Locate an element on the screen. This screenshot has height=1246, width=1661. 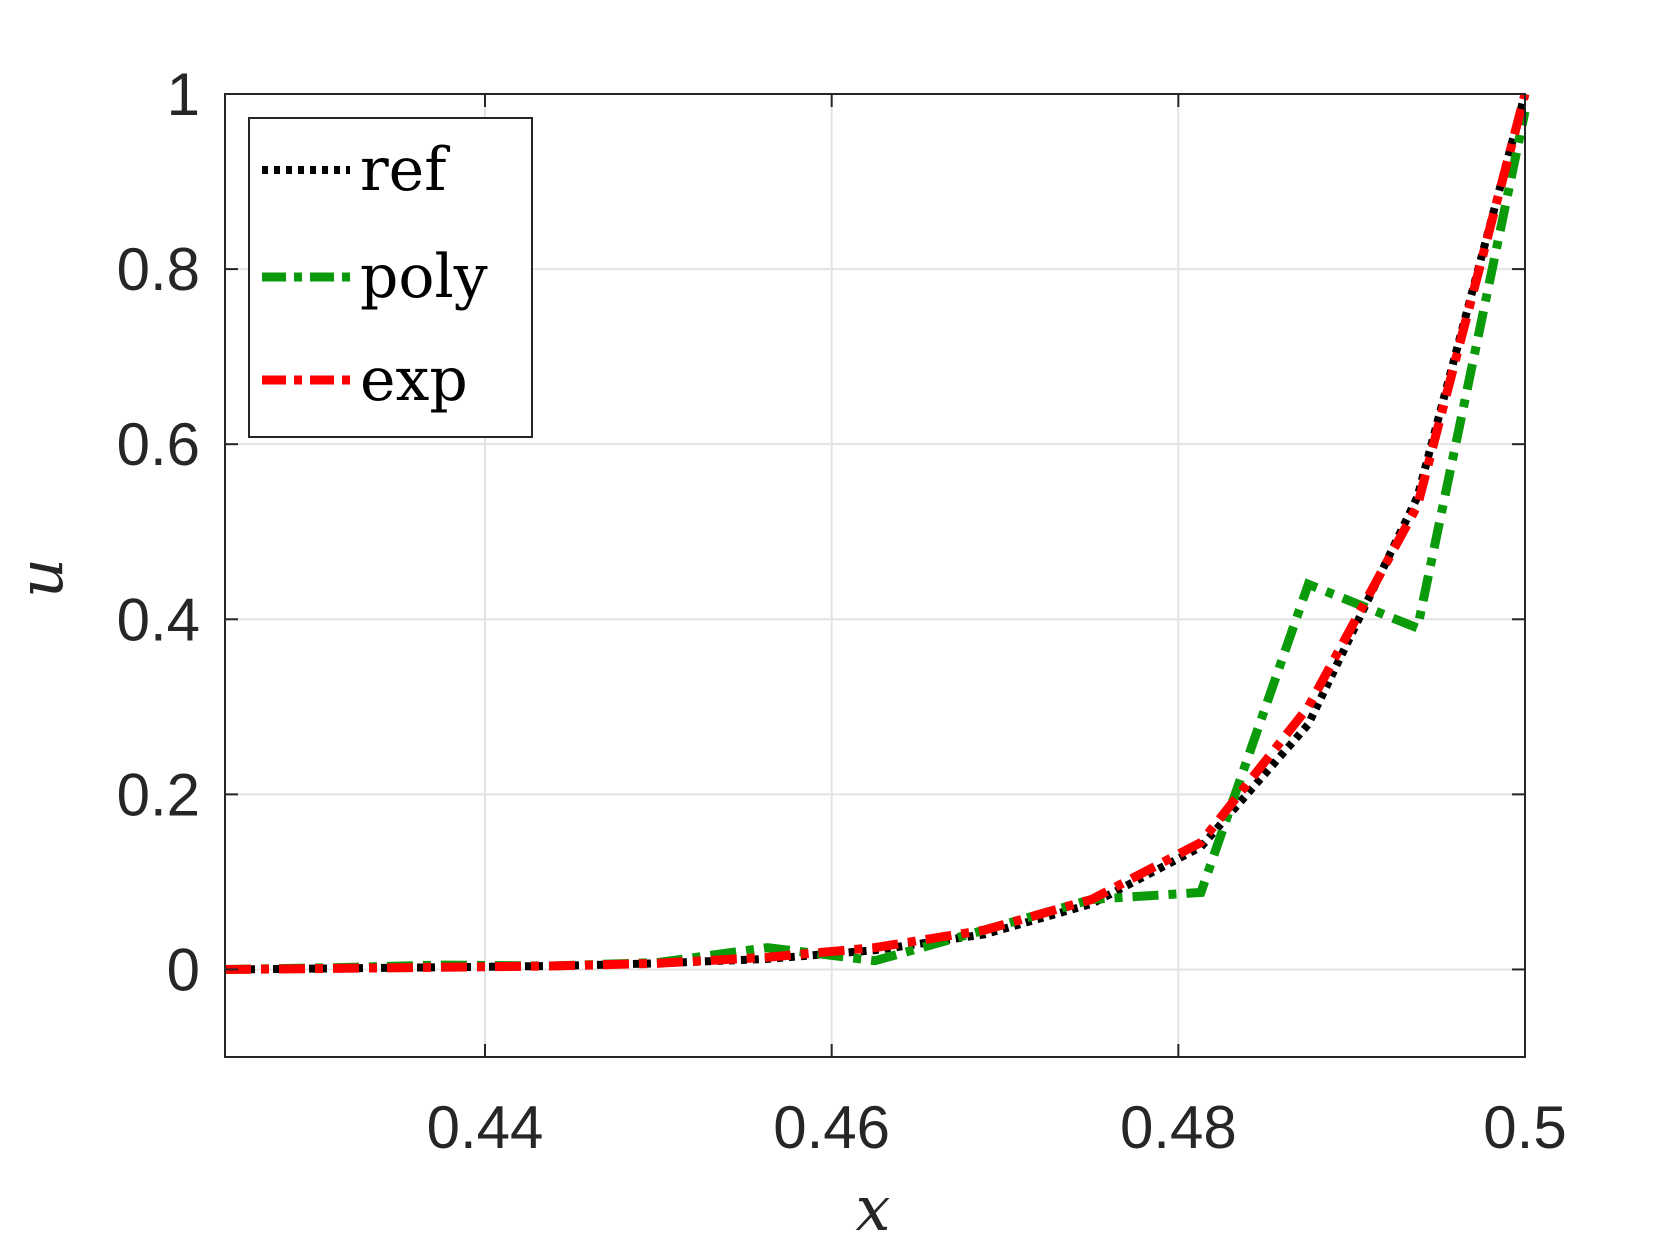
y-tick-label: 0.8 is located at coordinates (158, 269).